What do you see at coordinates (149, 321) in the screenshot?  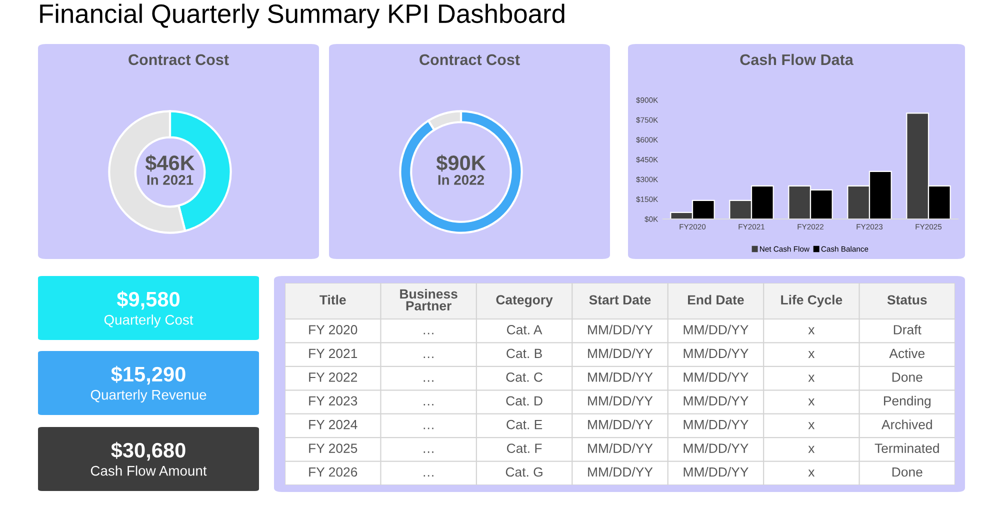 I see `text: Quarterly Cost` at bounding box center [149, 321].